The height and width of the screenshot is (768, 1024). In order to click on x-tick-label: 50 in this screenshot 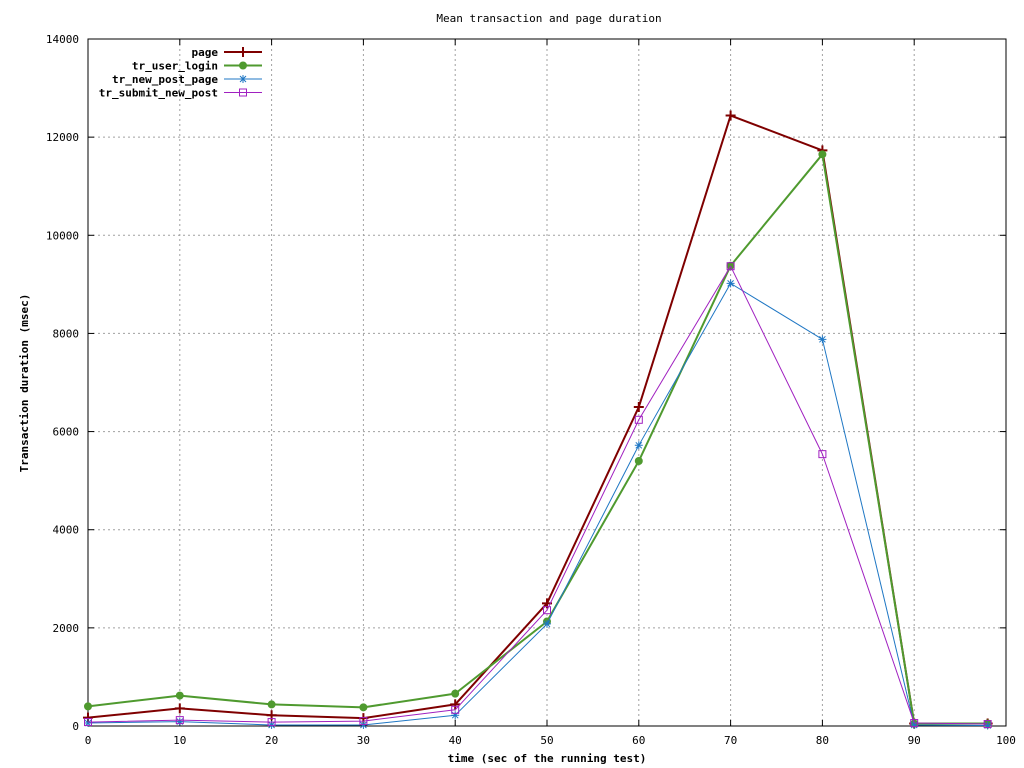, I will do `click(546, 740)`.